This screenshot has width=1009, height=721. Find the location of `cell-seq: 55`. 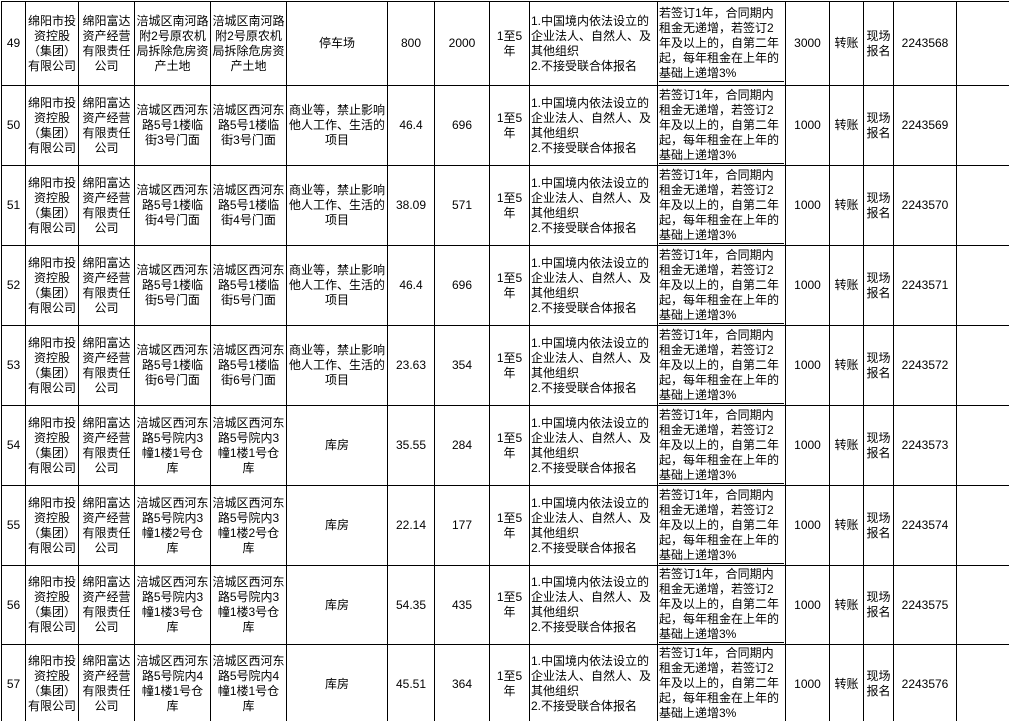

cell-seq: 55 is located at coordinates (13, 525).